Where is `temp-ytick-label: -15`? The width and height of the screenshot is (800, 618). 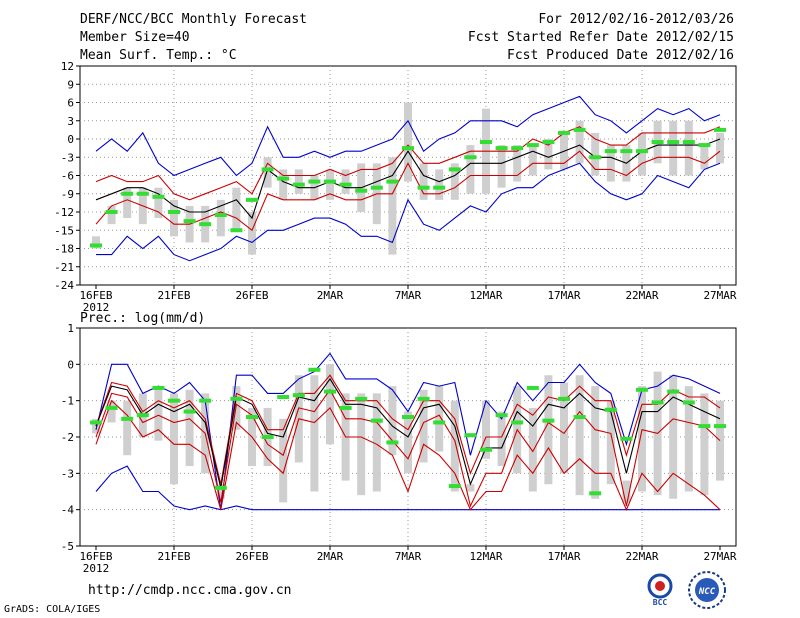 temp-ytick-label: -15 is located at coordinates (64, 230).